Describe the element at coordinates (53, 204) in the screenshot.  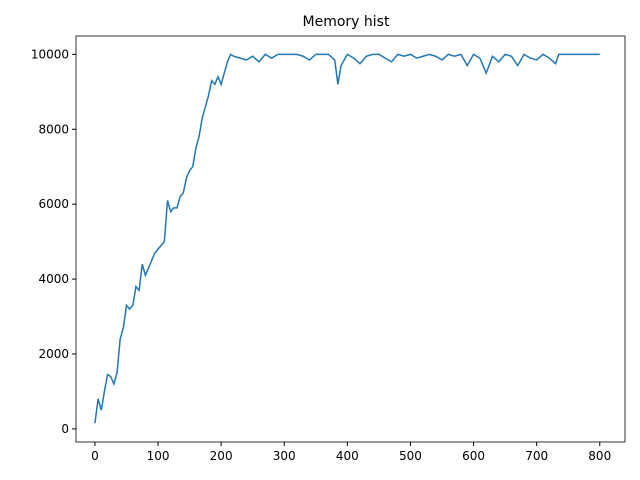
I see `y-tick-label: 6000` at that location.